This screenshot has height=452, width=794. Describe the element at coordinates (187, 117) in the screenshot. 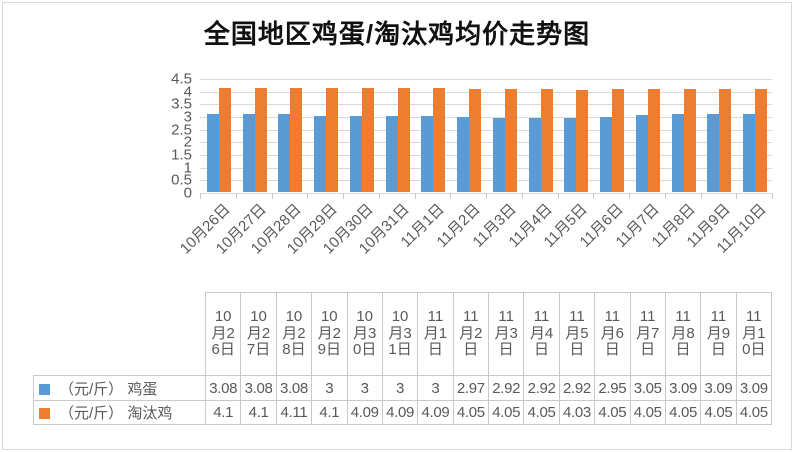

I see `y-axis-tick-label: 3` at that location.